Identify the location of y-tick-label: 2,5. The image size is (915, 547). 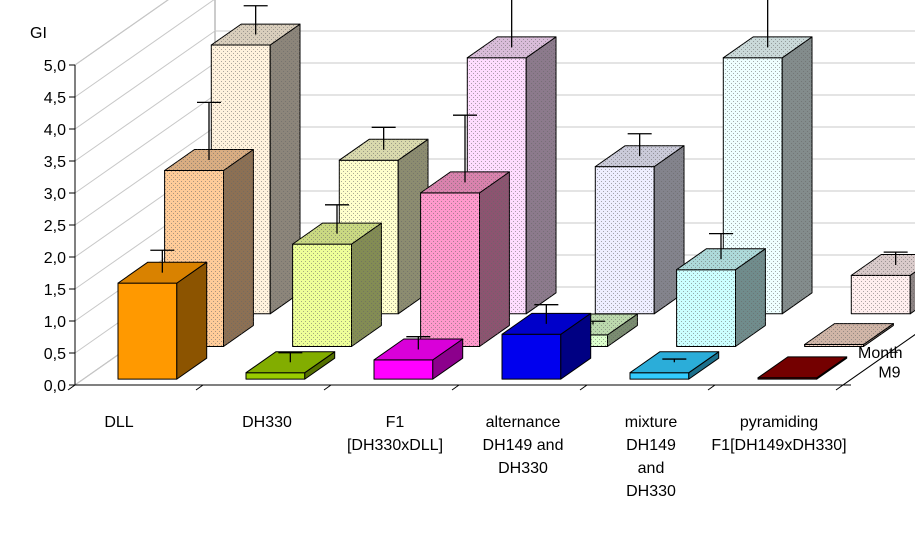
(55, 226).